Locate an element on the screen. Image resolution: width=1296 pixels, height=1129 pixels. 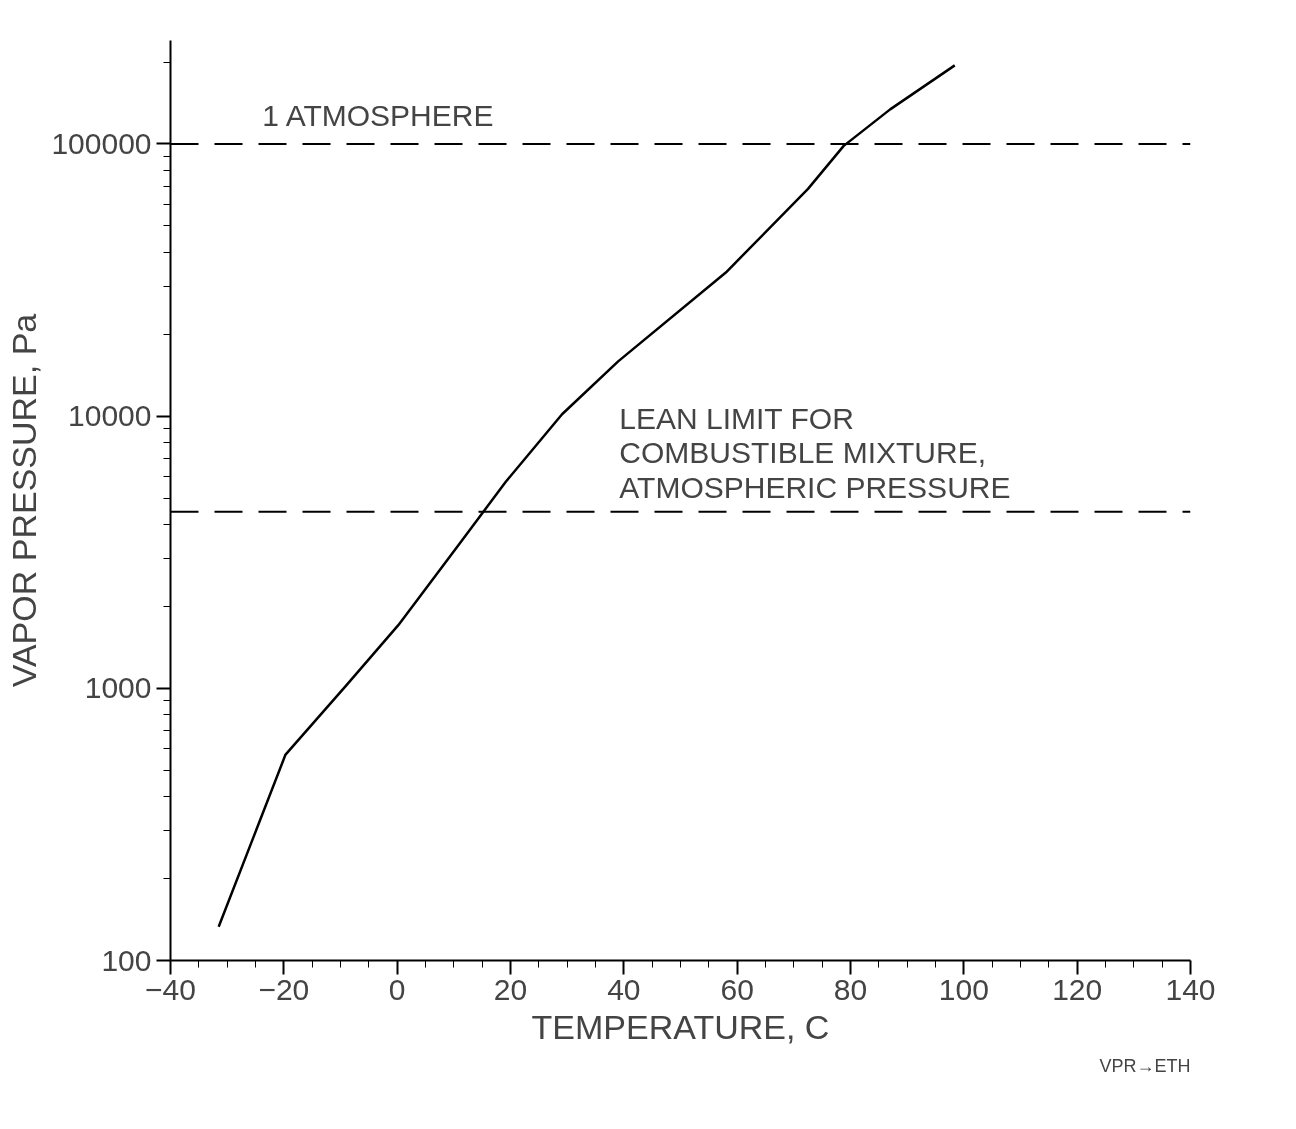
x-tick-label: 40 is located at coordinates (624, 989).